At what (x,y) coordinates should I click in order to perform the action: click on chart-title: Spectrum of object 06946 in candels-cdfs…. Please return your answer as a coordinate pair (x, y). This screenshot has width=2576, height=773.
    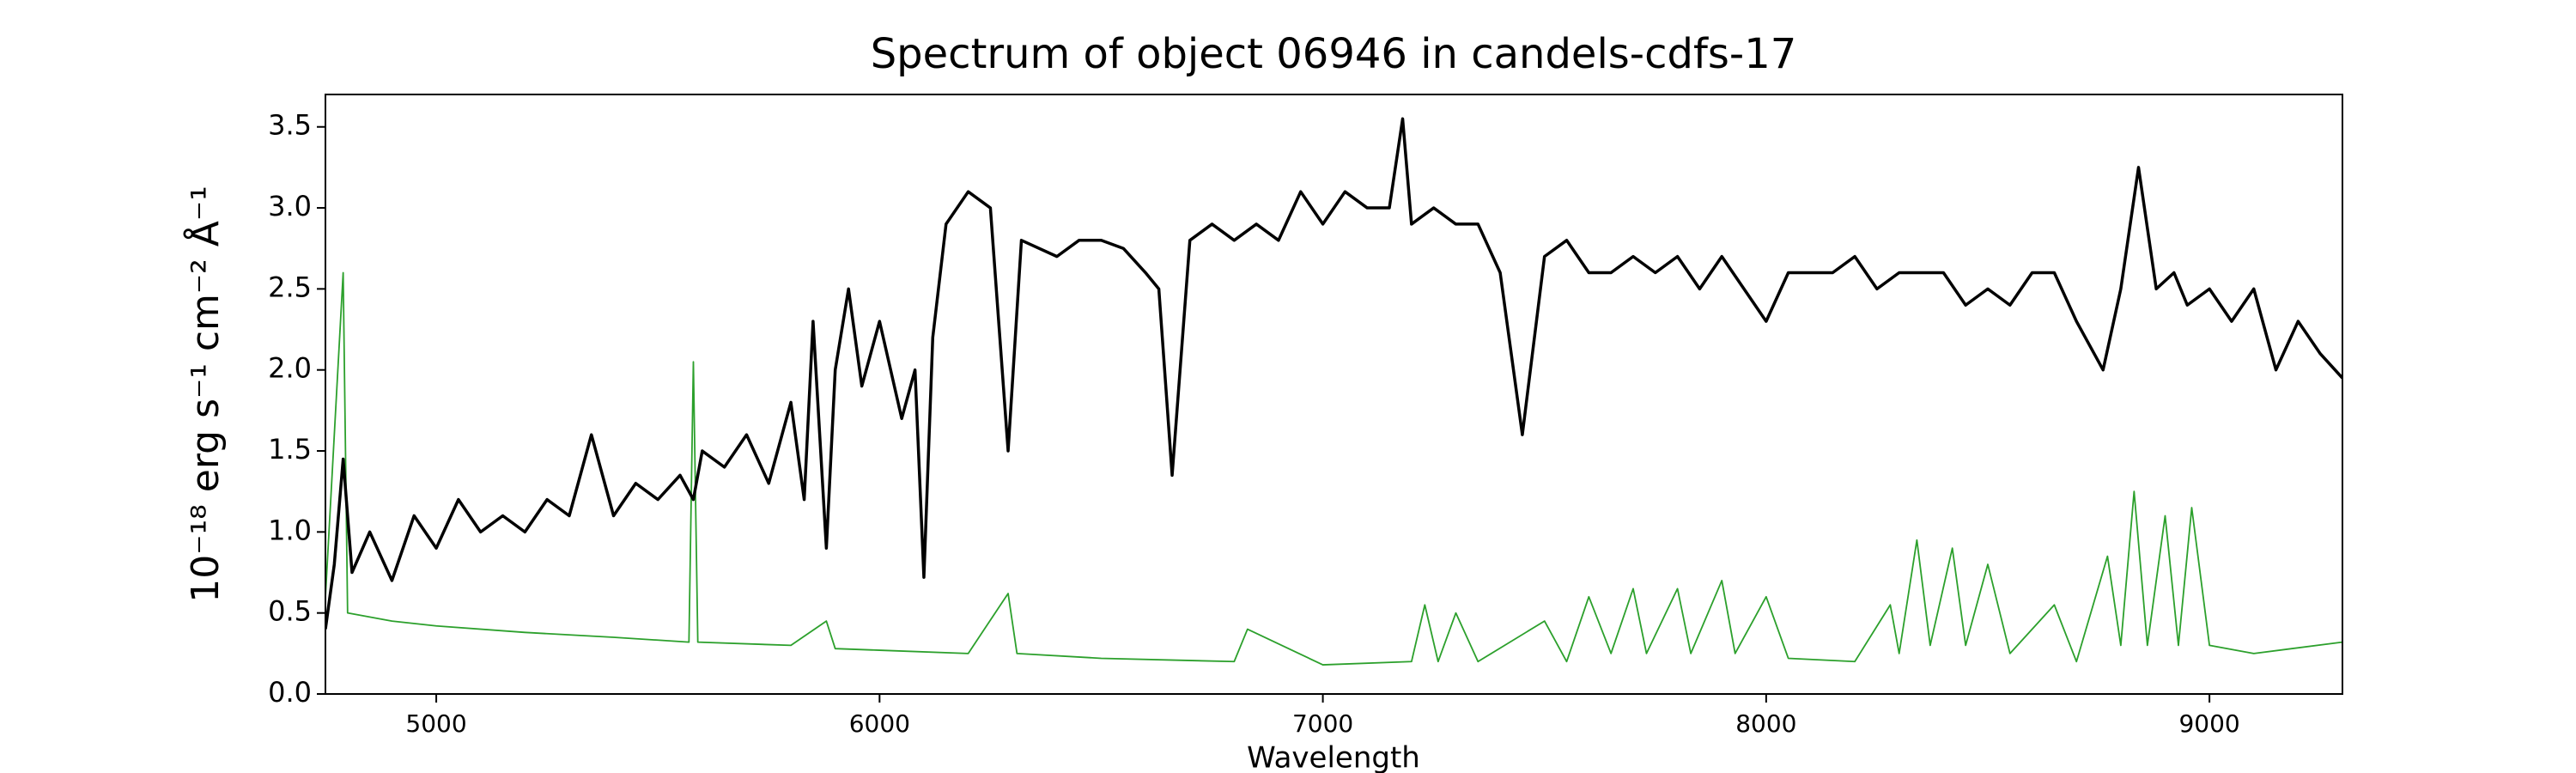
    Looking at the image, I should click on (1334, 54).